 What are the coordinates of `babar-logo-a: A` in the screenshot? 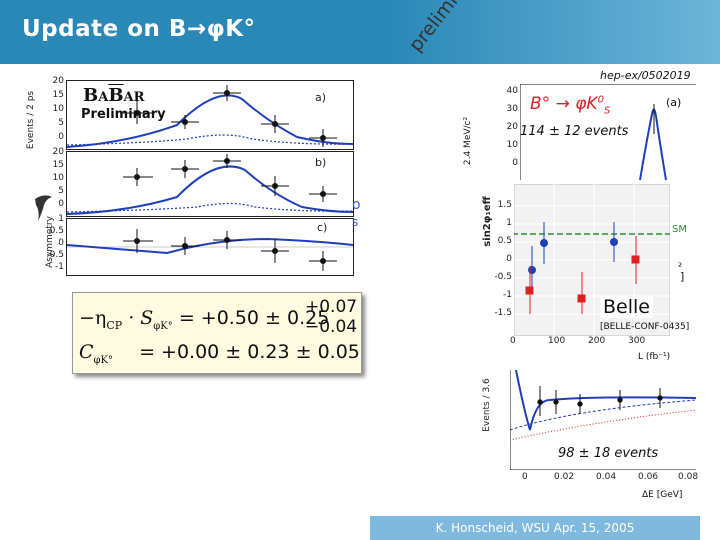 It's located at (103, 97).